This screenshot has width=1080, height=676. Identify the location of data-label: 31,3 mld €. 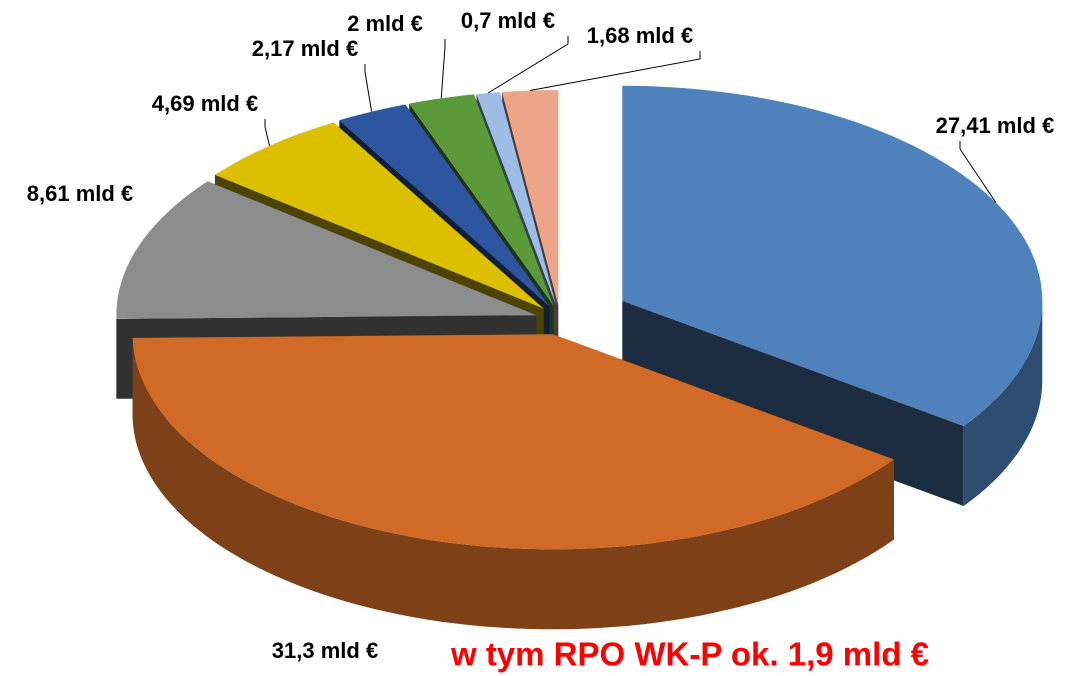
(325, 650).